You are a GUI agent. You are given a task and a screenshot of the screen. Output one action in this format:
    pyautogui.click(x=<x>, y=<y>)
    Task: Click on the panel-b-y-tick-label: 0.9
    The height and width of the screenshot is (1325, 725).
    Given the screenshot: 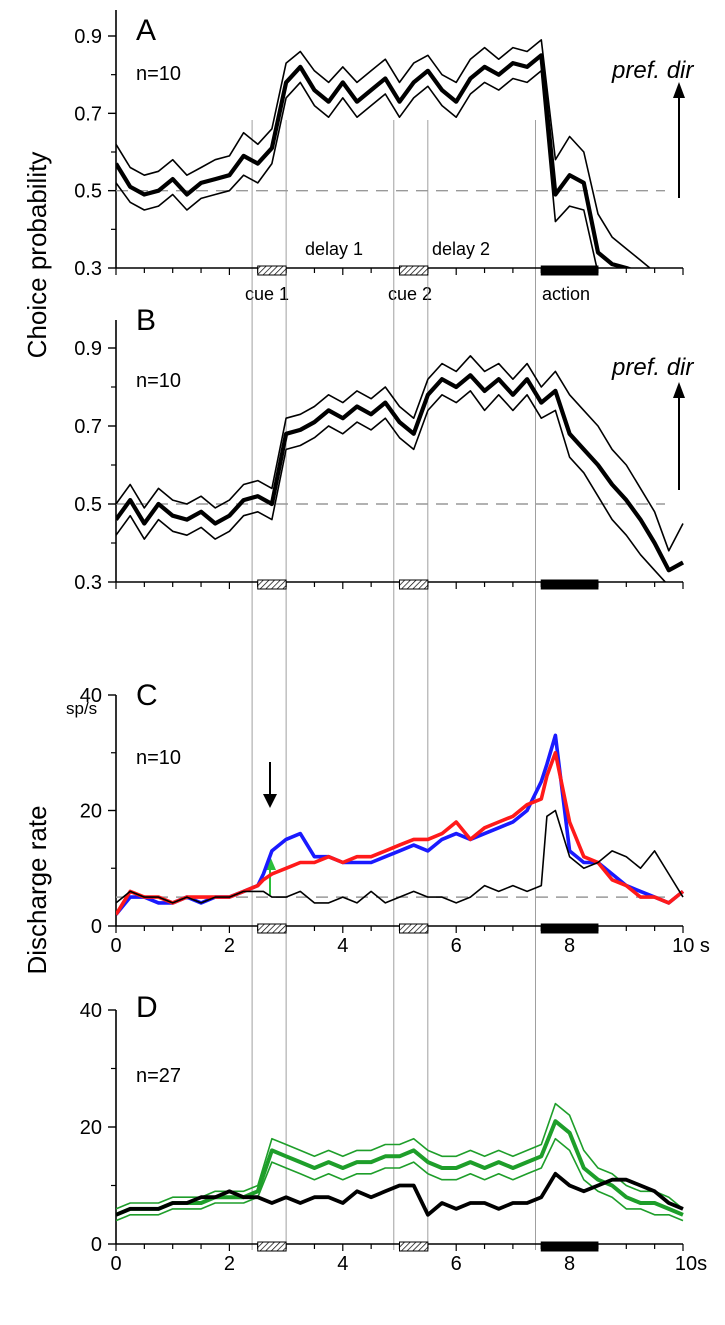 What is the action you would take?
    pyautogui.click(x=88, y=349)
    